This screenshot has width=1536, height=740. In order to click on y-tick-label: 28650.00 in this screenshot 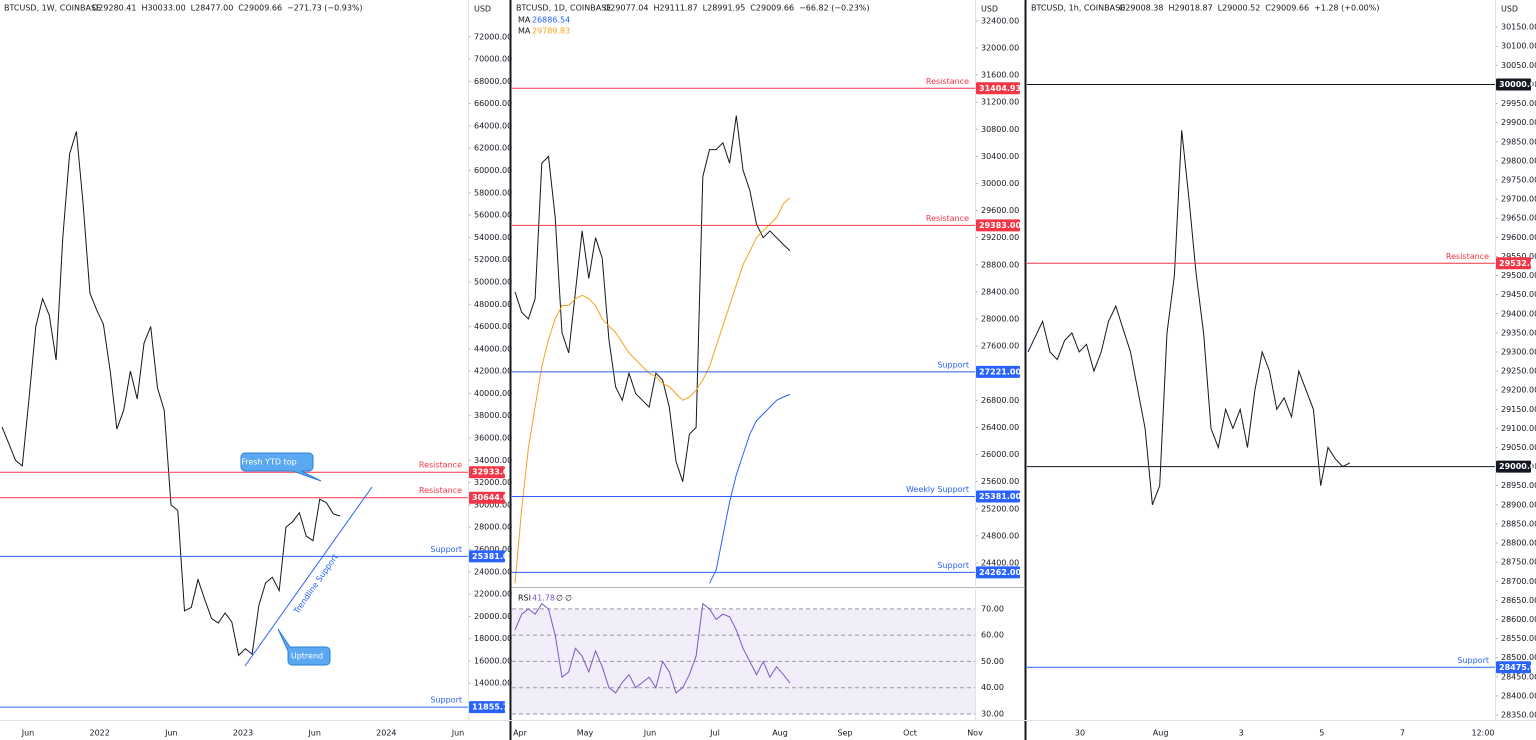, I will do `click(1518, 600)`.